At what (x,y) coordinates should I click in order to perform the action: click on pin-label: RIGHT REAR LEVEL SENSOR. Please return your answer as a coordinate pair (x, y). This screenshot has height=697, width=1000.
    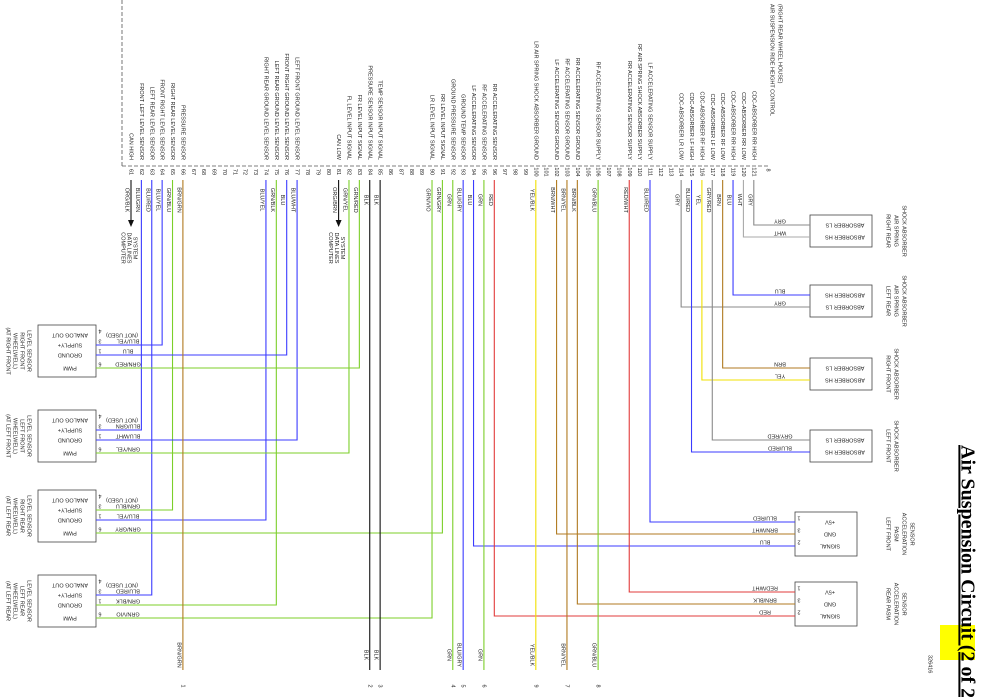
    Looking at the image, I should click on (172, 121).